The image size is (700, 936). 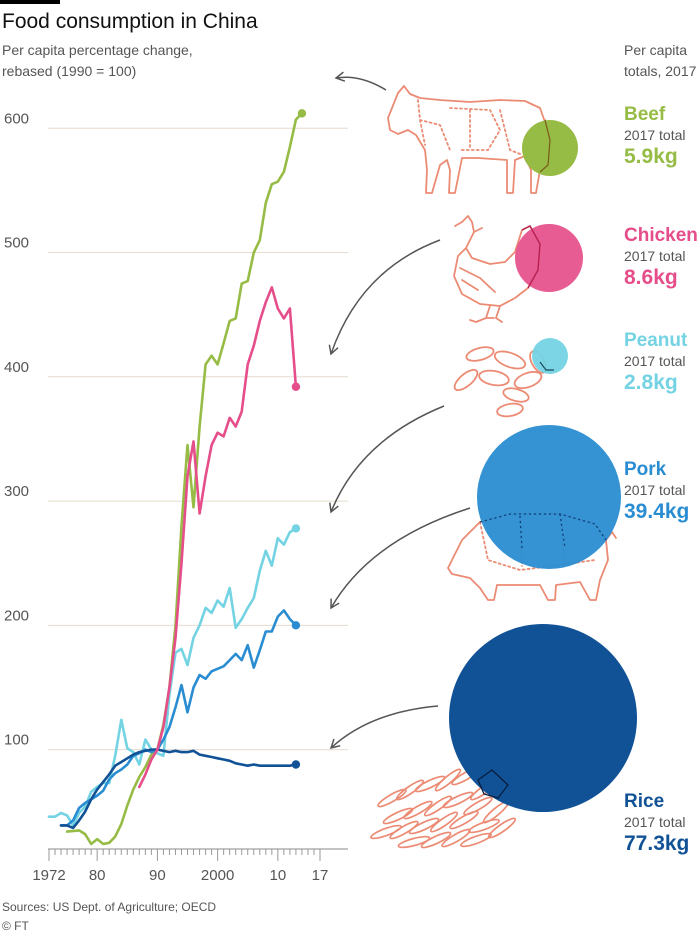 What do you see at coordinates (190, 866) in the screenshot?
I see `x-axis: 1972 80 90 2000 10 17` at bounding box center [190, 866].